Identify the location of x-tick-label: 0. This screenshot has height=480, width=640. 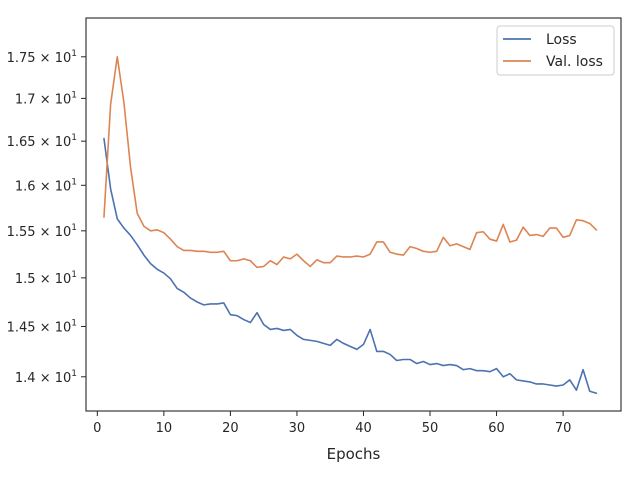
(97, 428).